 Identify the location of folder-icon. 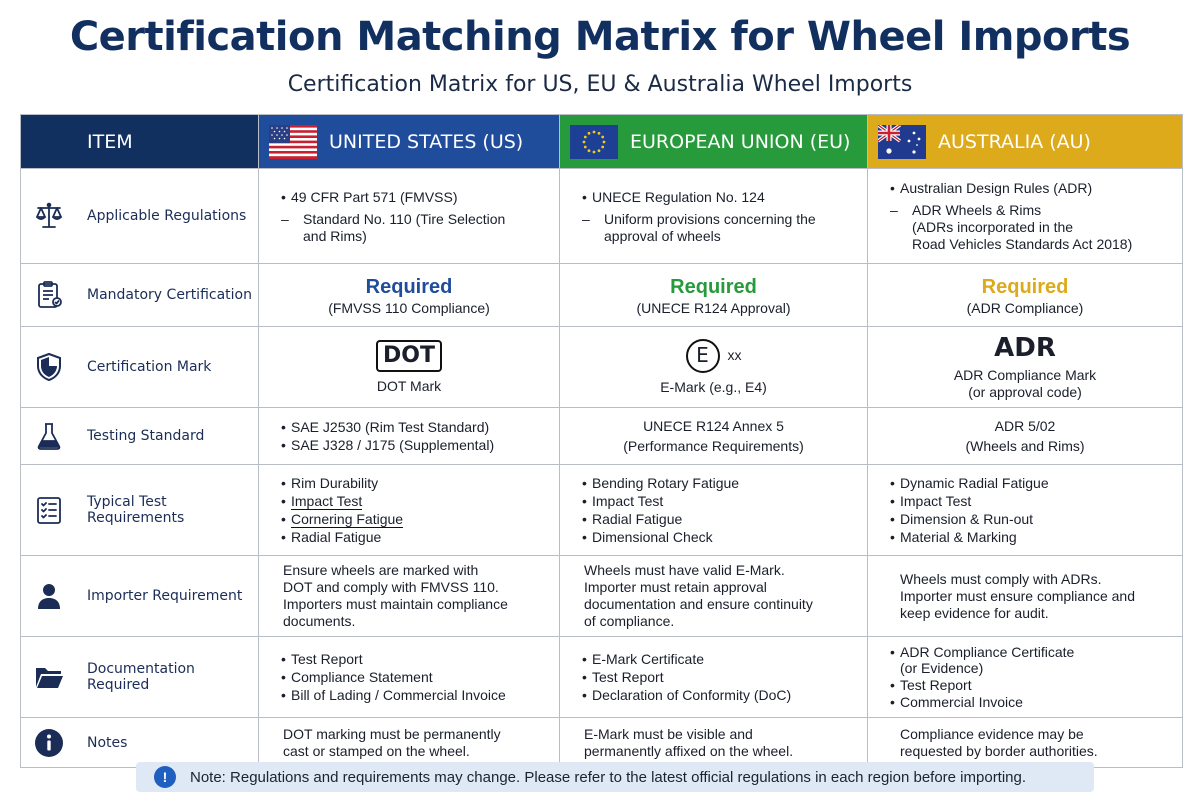
(49, 677).